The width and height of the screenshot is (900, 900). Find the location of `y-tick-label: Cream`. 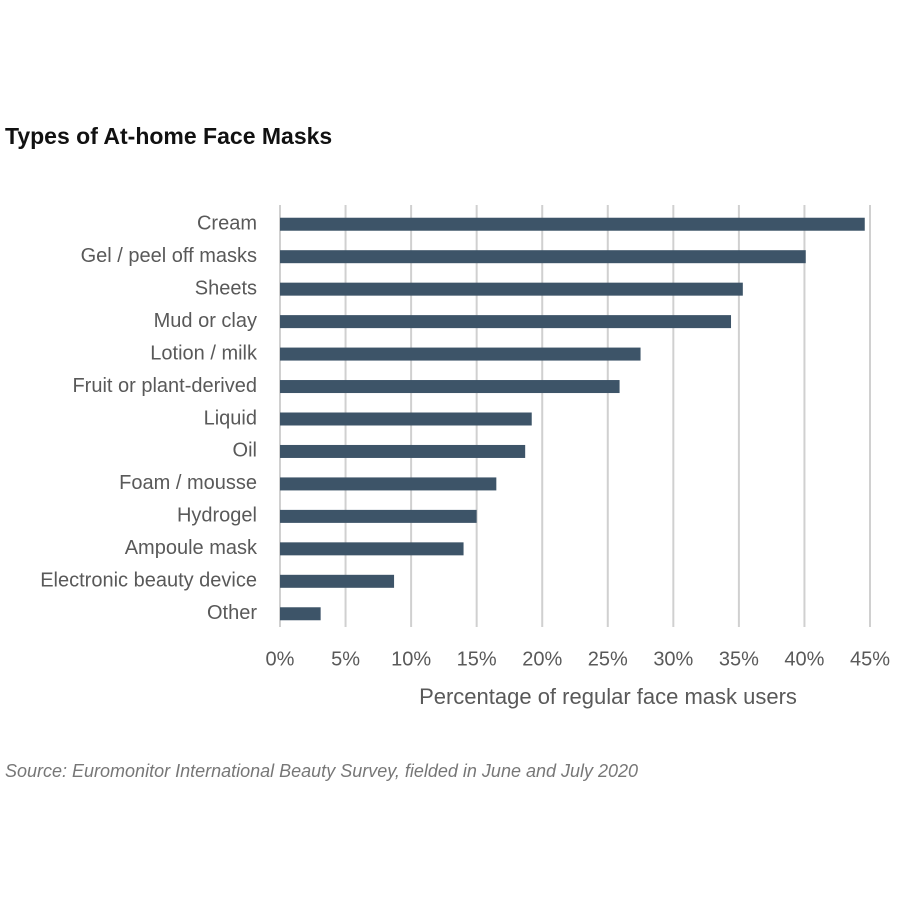

y-tick-label: Cream is located at coordinates (227, 224).